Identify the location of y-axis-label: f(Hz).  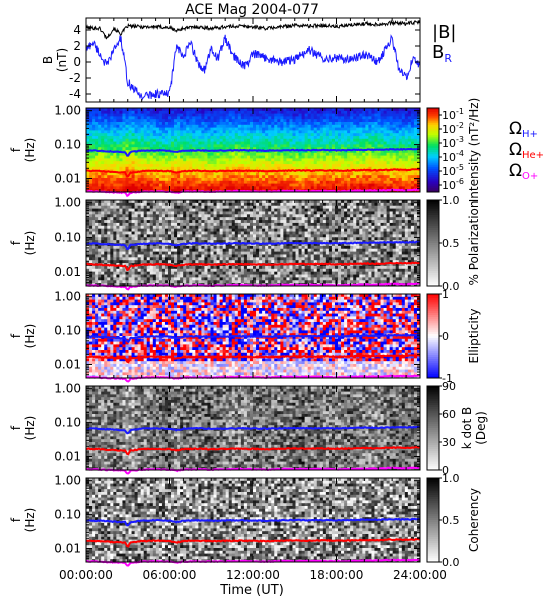
(23, 150).